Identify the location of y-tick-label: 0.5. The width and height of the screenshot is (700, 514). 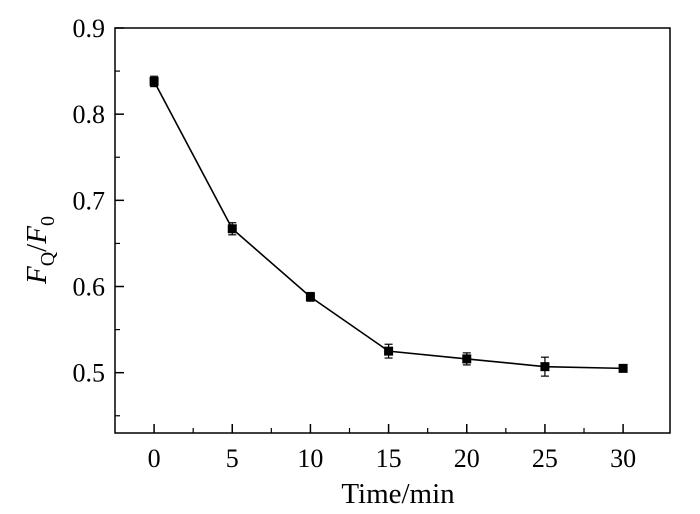
(89, 373).